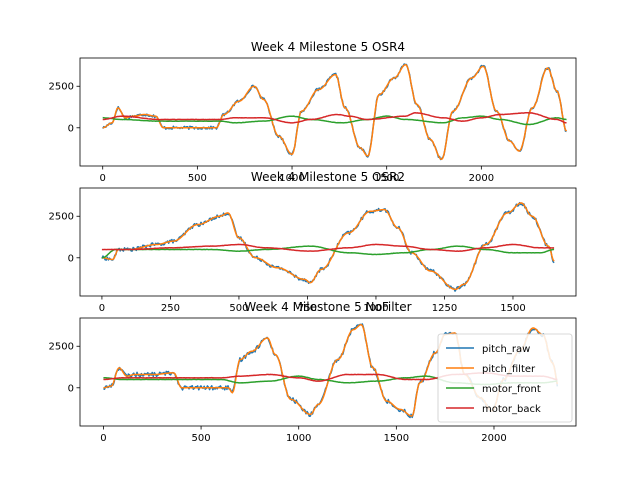 This screenshot has width=640, height=480. I want to click on legend-label-pitch-raw: pitch_raw, so click(506, 349).